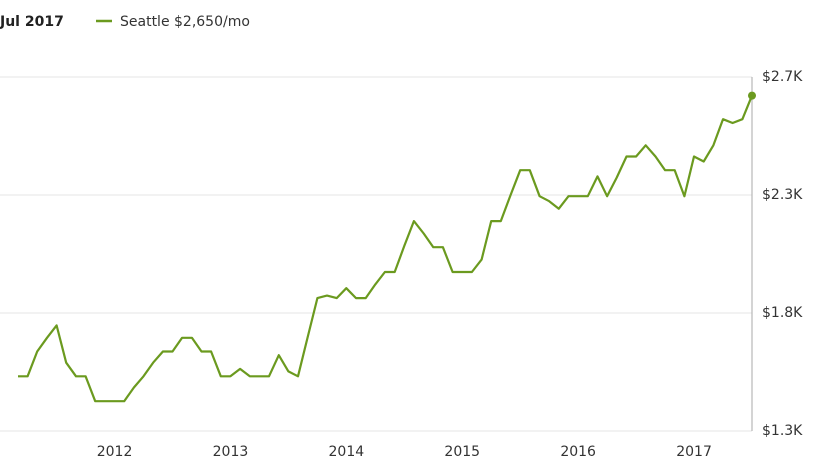 The height and width of the screenshot is (472, 821). I want to click on y-tick-label: $1.3K, so click(782, 431).